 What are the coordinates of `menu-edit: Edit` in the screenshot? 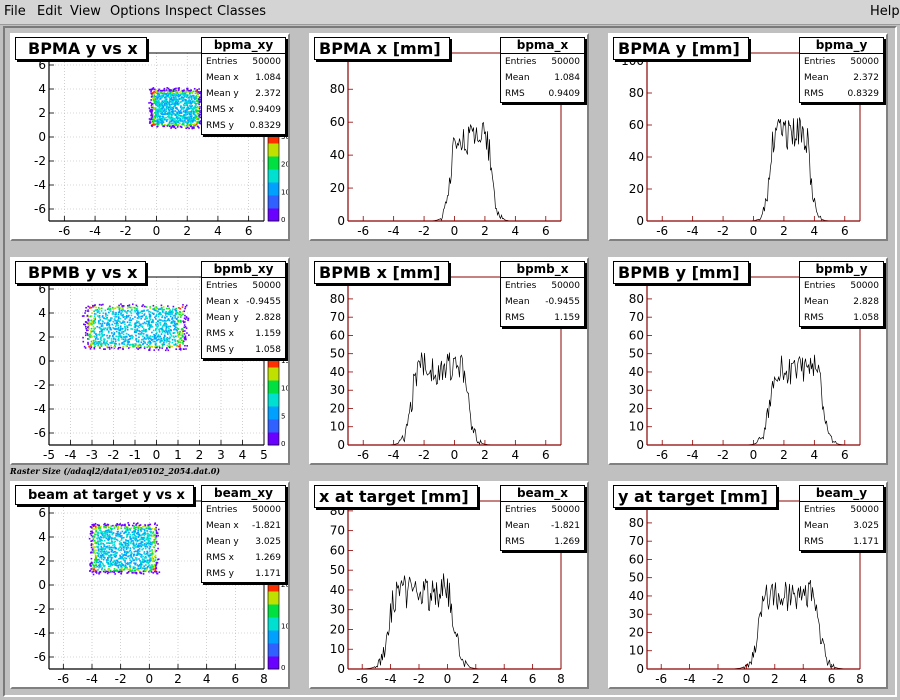 It's located at (50, 11).